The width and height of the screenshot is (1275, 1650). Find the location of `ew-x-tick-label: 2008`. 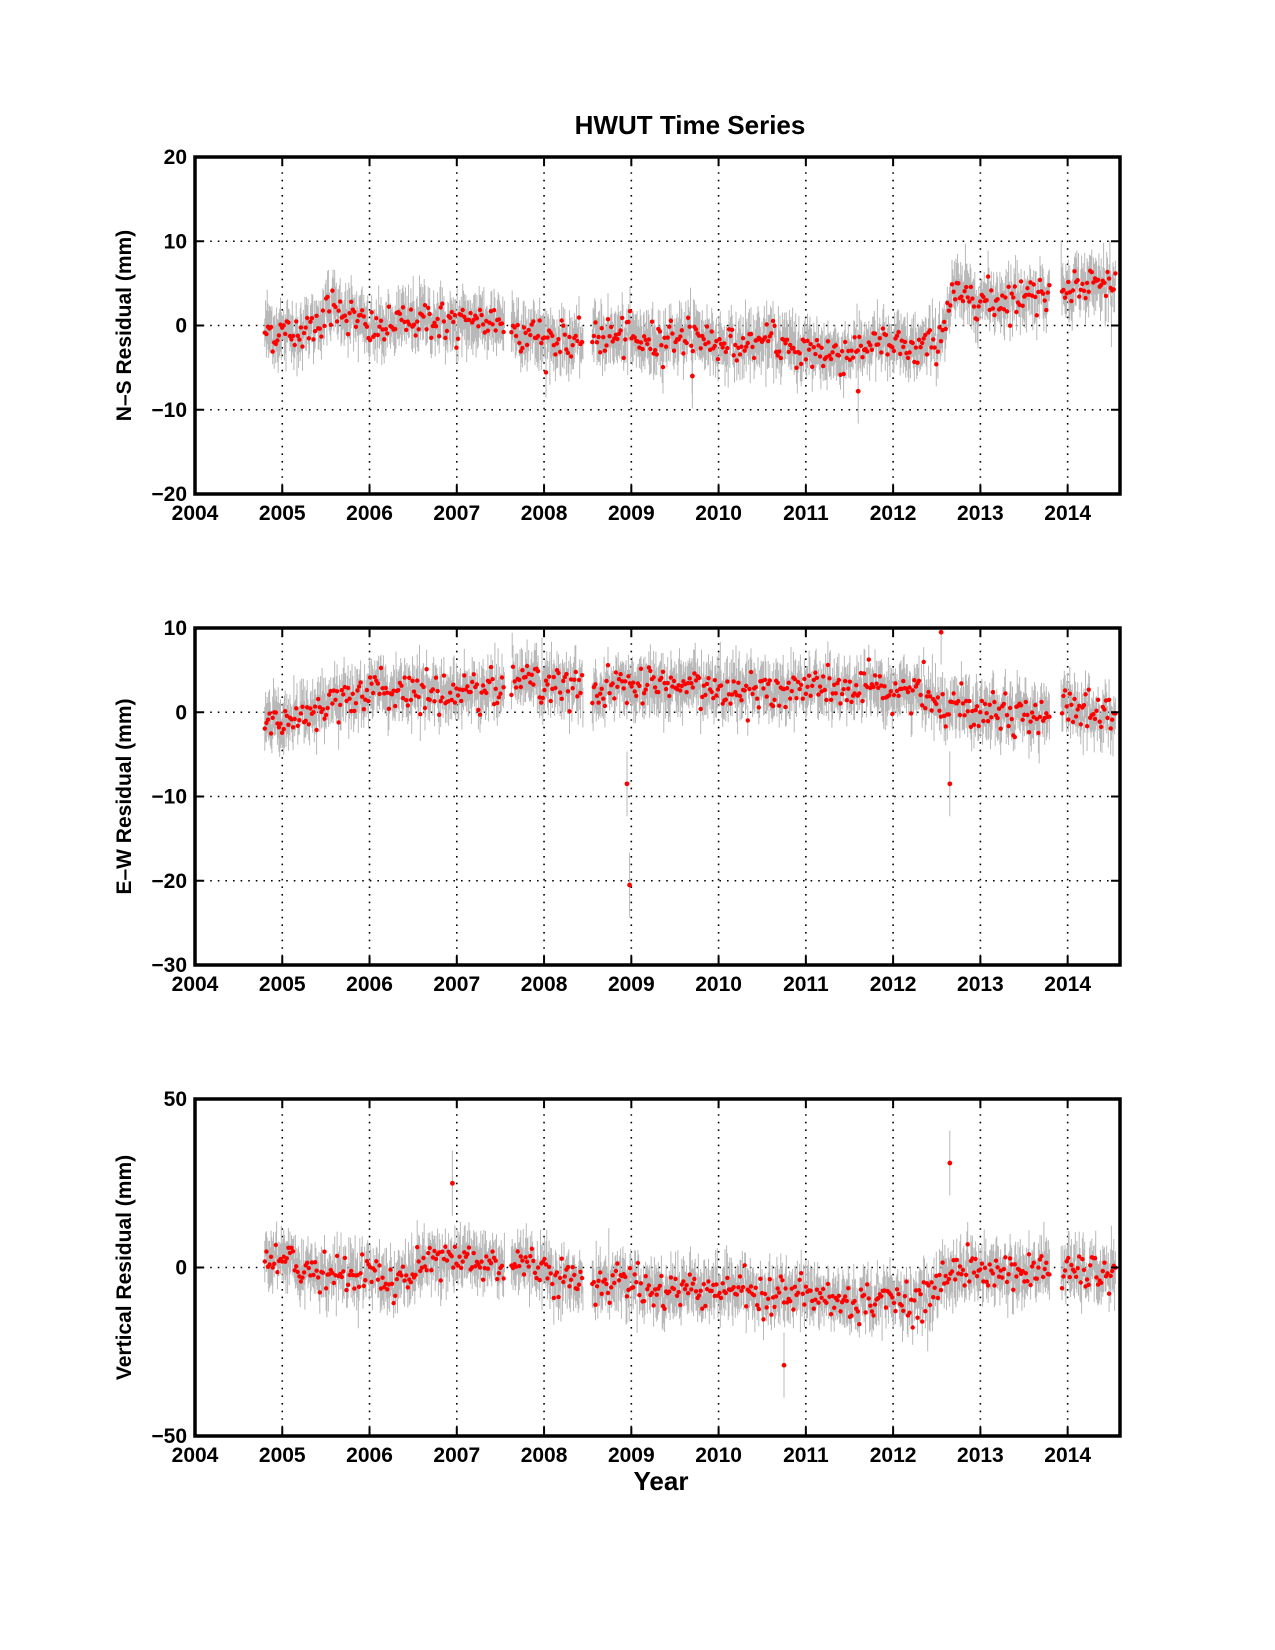

ew-x-tick-label: 2008 is located at coordinates (544, 984).